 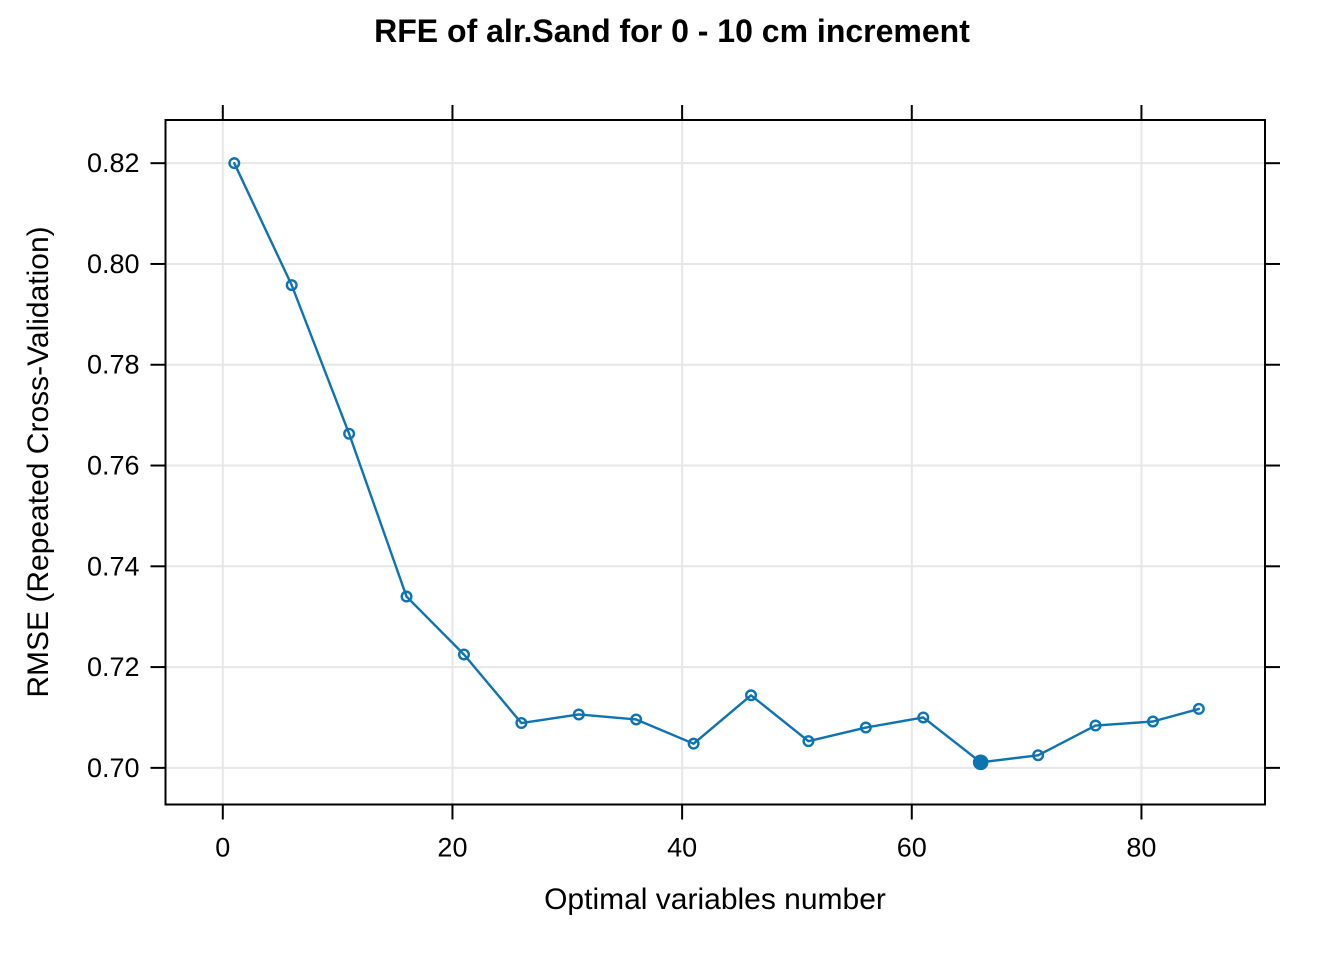 What do you see at coordinates (113, 566) in the screenshot?
I see `y-tick-label: 0.74` at bounding box center [113, 566].